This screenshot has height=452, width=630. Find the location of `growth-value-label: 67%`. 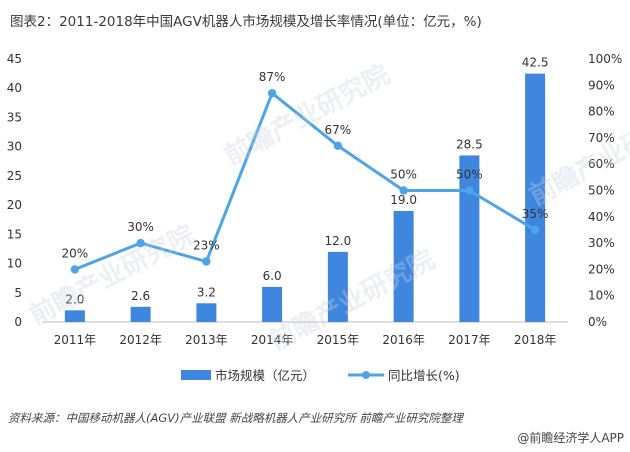

growth-value-label: 67% is located at coordinates (338, 130).